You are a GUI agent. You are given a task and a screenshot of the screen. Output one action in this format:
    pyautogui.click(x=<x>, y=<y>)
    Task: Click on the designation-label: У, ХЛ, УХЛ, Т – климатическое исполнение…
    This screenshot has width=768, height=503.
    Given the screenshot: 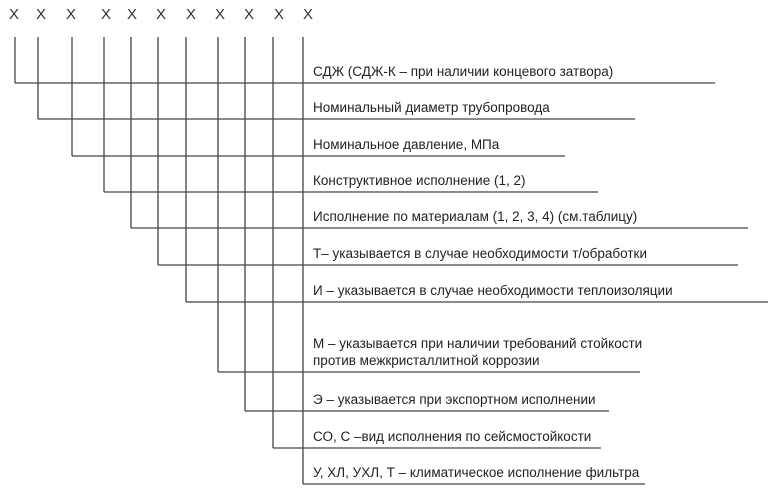 What is the action you would take?
    pyautogui.click(x=476, y=472)
    